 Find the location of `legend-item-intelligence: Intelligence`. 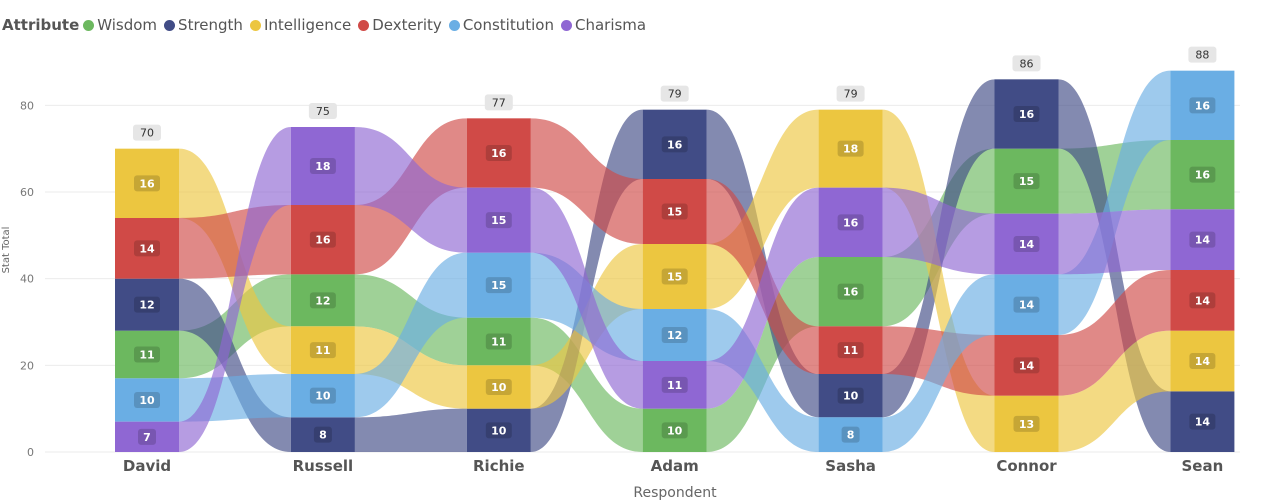

legend-item-intelligence: Intelligence is located at coordinates (300, 25).